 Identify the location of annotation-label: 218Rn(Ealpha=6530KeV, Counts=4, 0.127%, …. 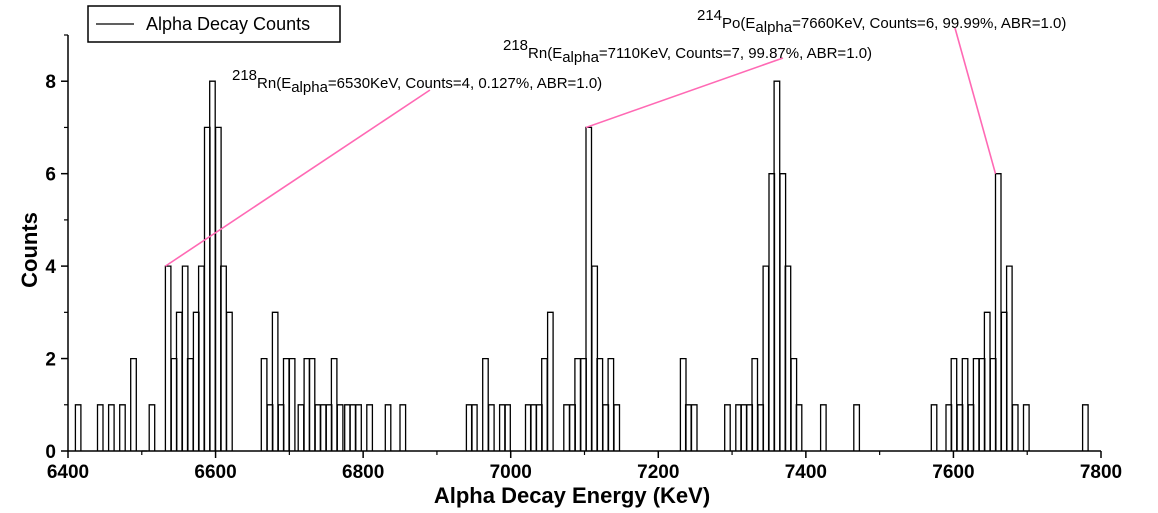
(417, 81).